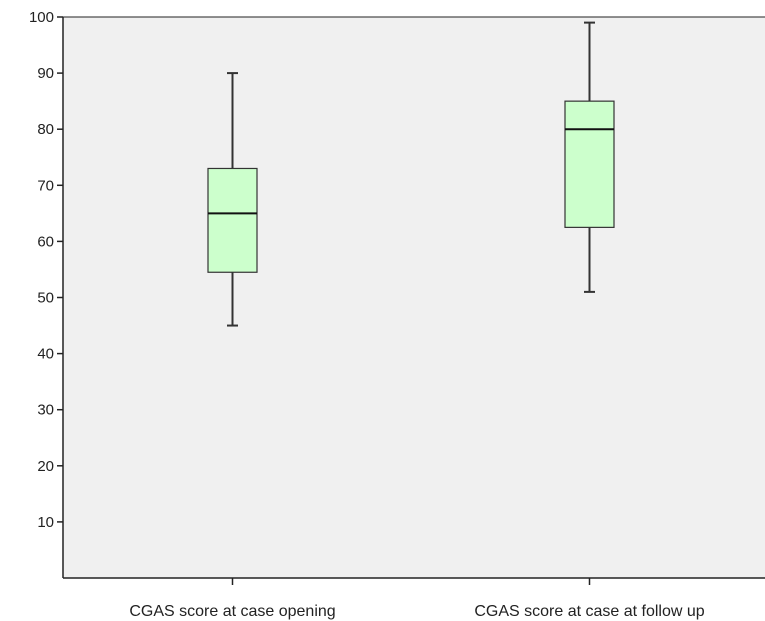 Image resolution: width=765 pixels, height=621 pixels. What do you see at coordinates (45, 241) in the screenshot?
I see `y-tick-label: 60` at bounding box center [45, 241].